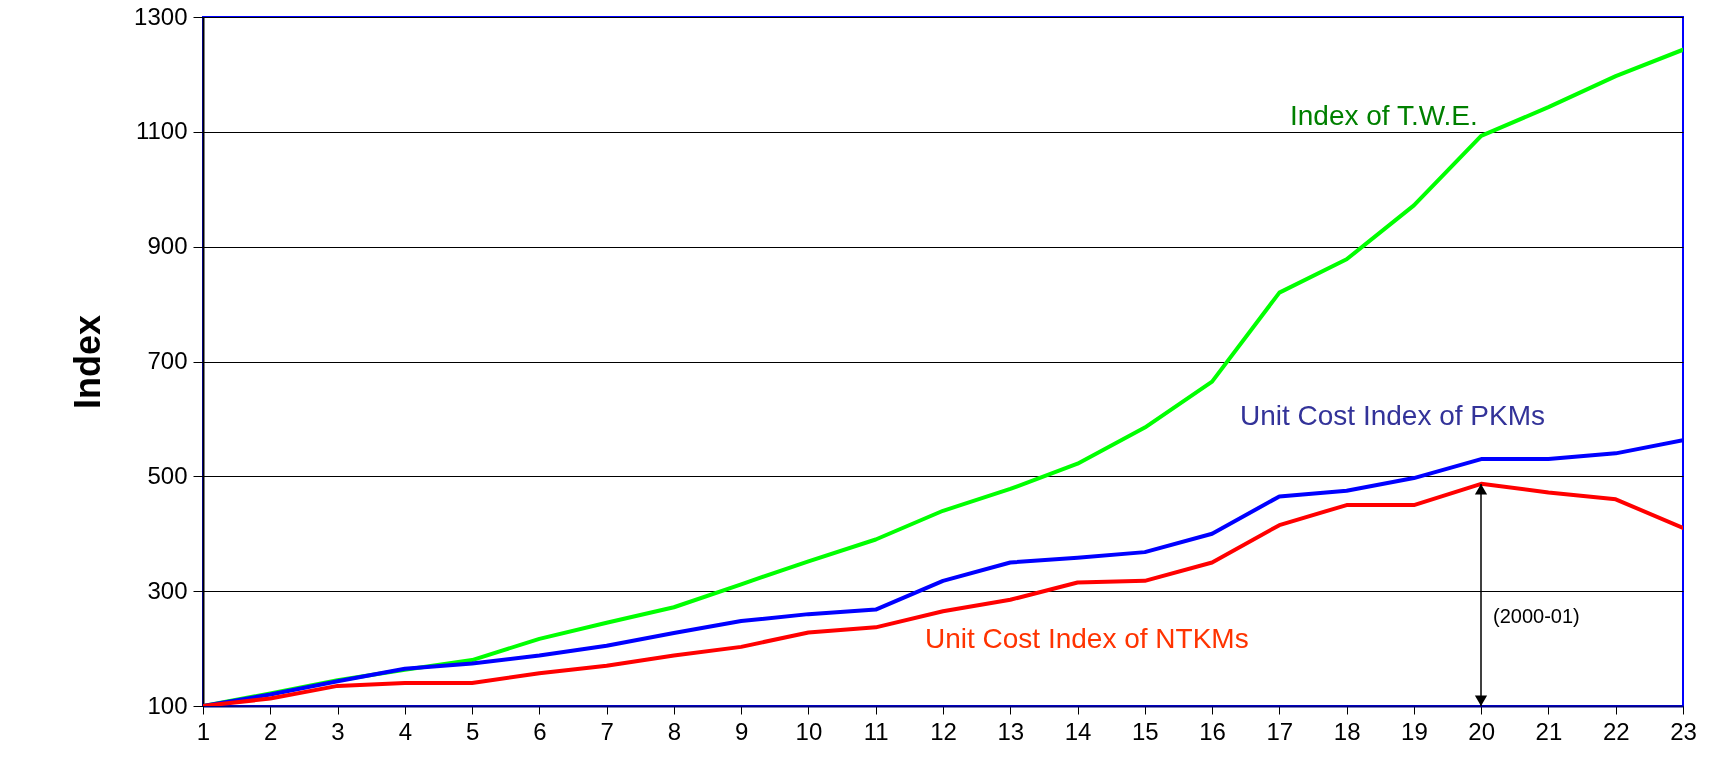 Image resolution: width=1715 pixels, height=762 pixels. Describe the element at coordinates (1078, 731) in the screenshot. I see `x-tick-label: 14` at that location.